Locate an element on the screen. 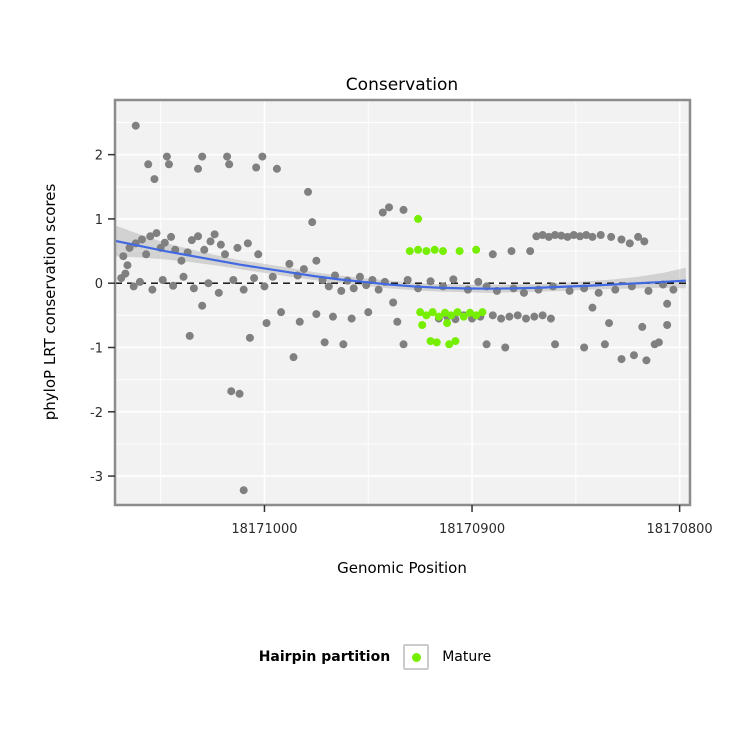 The image size is (750, 750). svg-text: 1 is located at coordinates (99, 220).